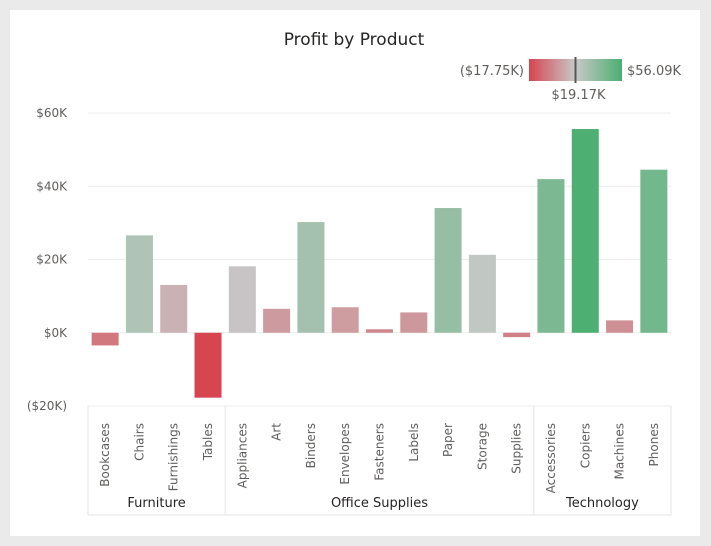 Image resolution: width=711 pixels, height=546 pixels. I want to click on x-tick-label: Envelopes, so click(345, 454).